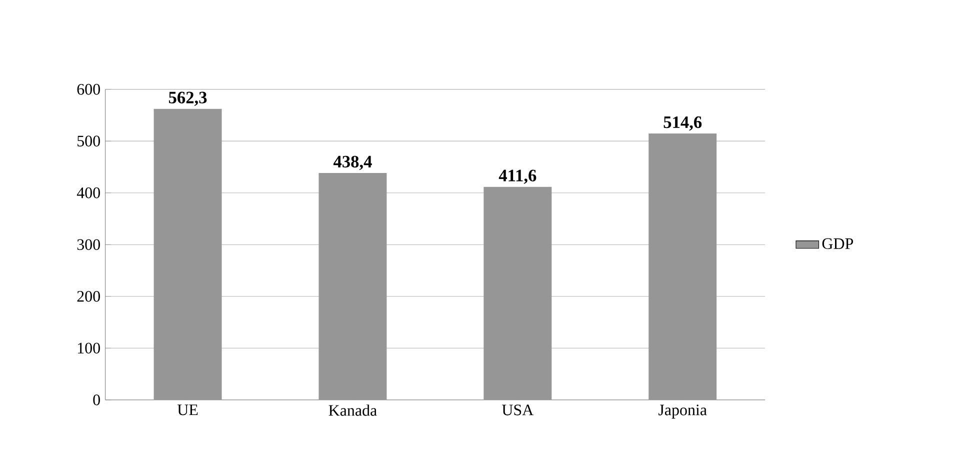 The height and width of the screenshot is (451, 973). Describe the element at coordinates (187, 410) in the screenshot. I see `x-tick-label: UE` at that location.